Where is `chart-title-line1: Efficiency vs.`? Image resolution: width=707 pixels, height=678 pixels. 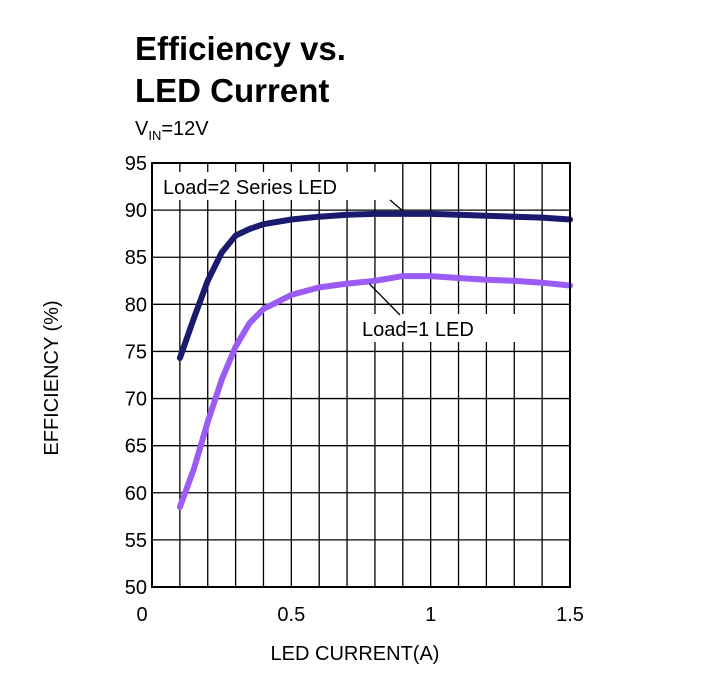
chart-title-line1: Efficiency vs. is located at coordinates (240, 48).